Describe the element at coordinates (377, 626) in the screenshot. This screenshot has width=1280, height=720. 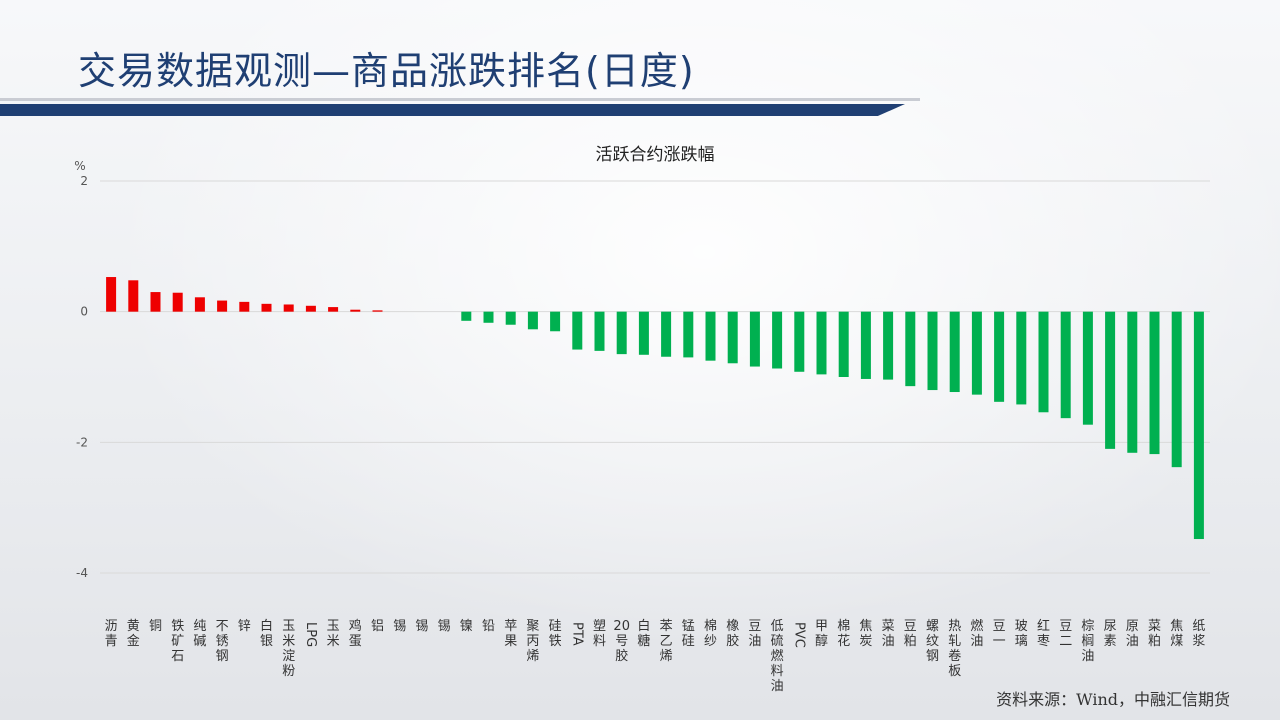
I see `category-label: 铝` at that location.